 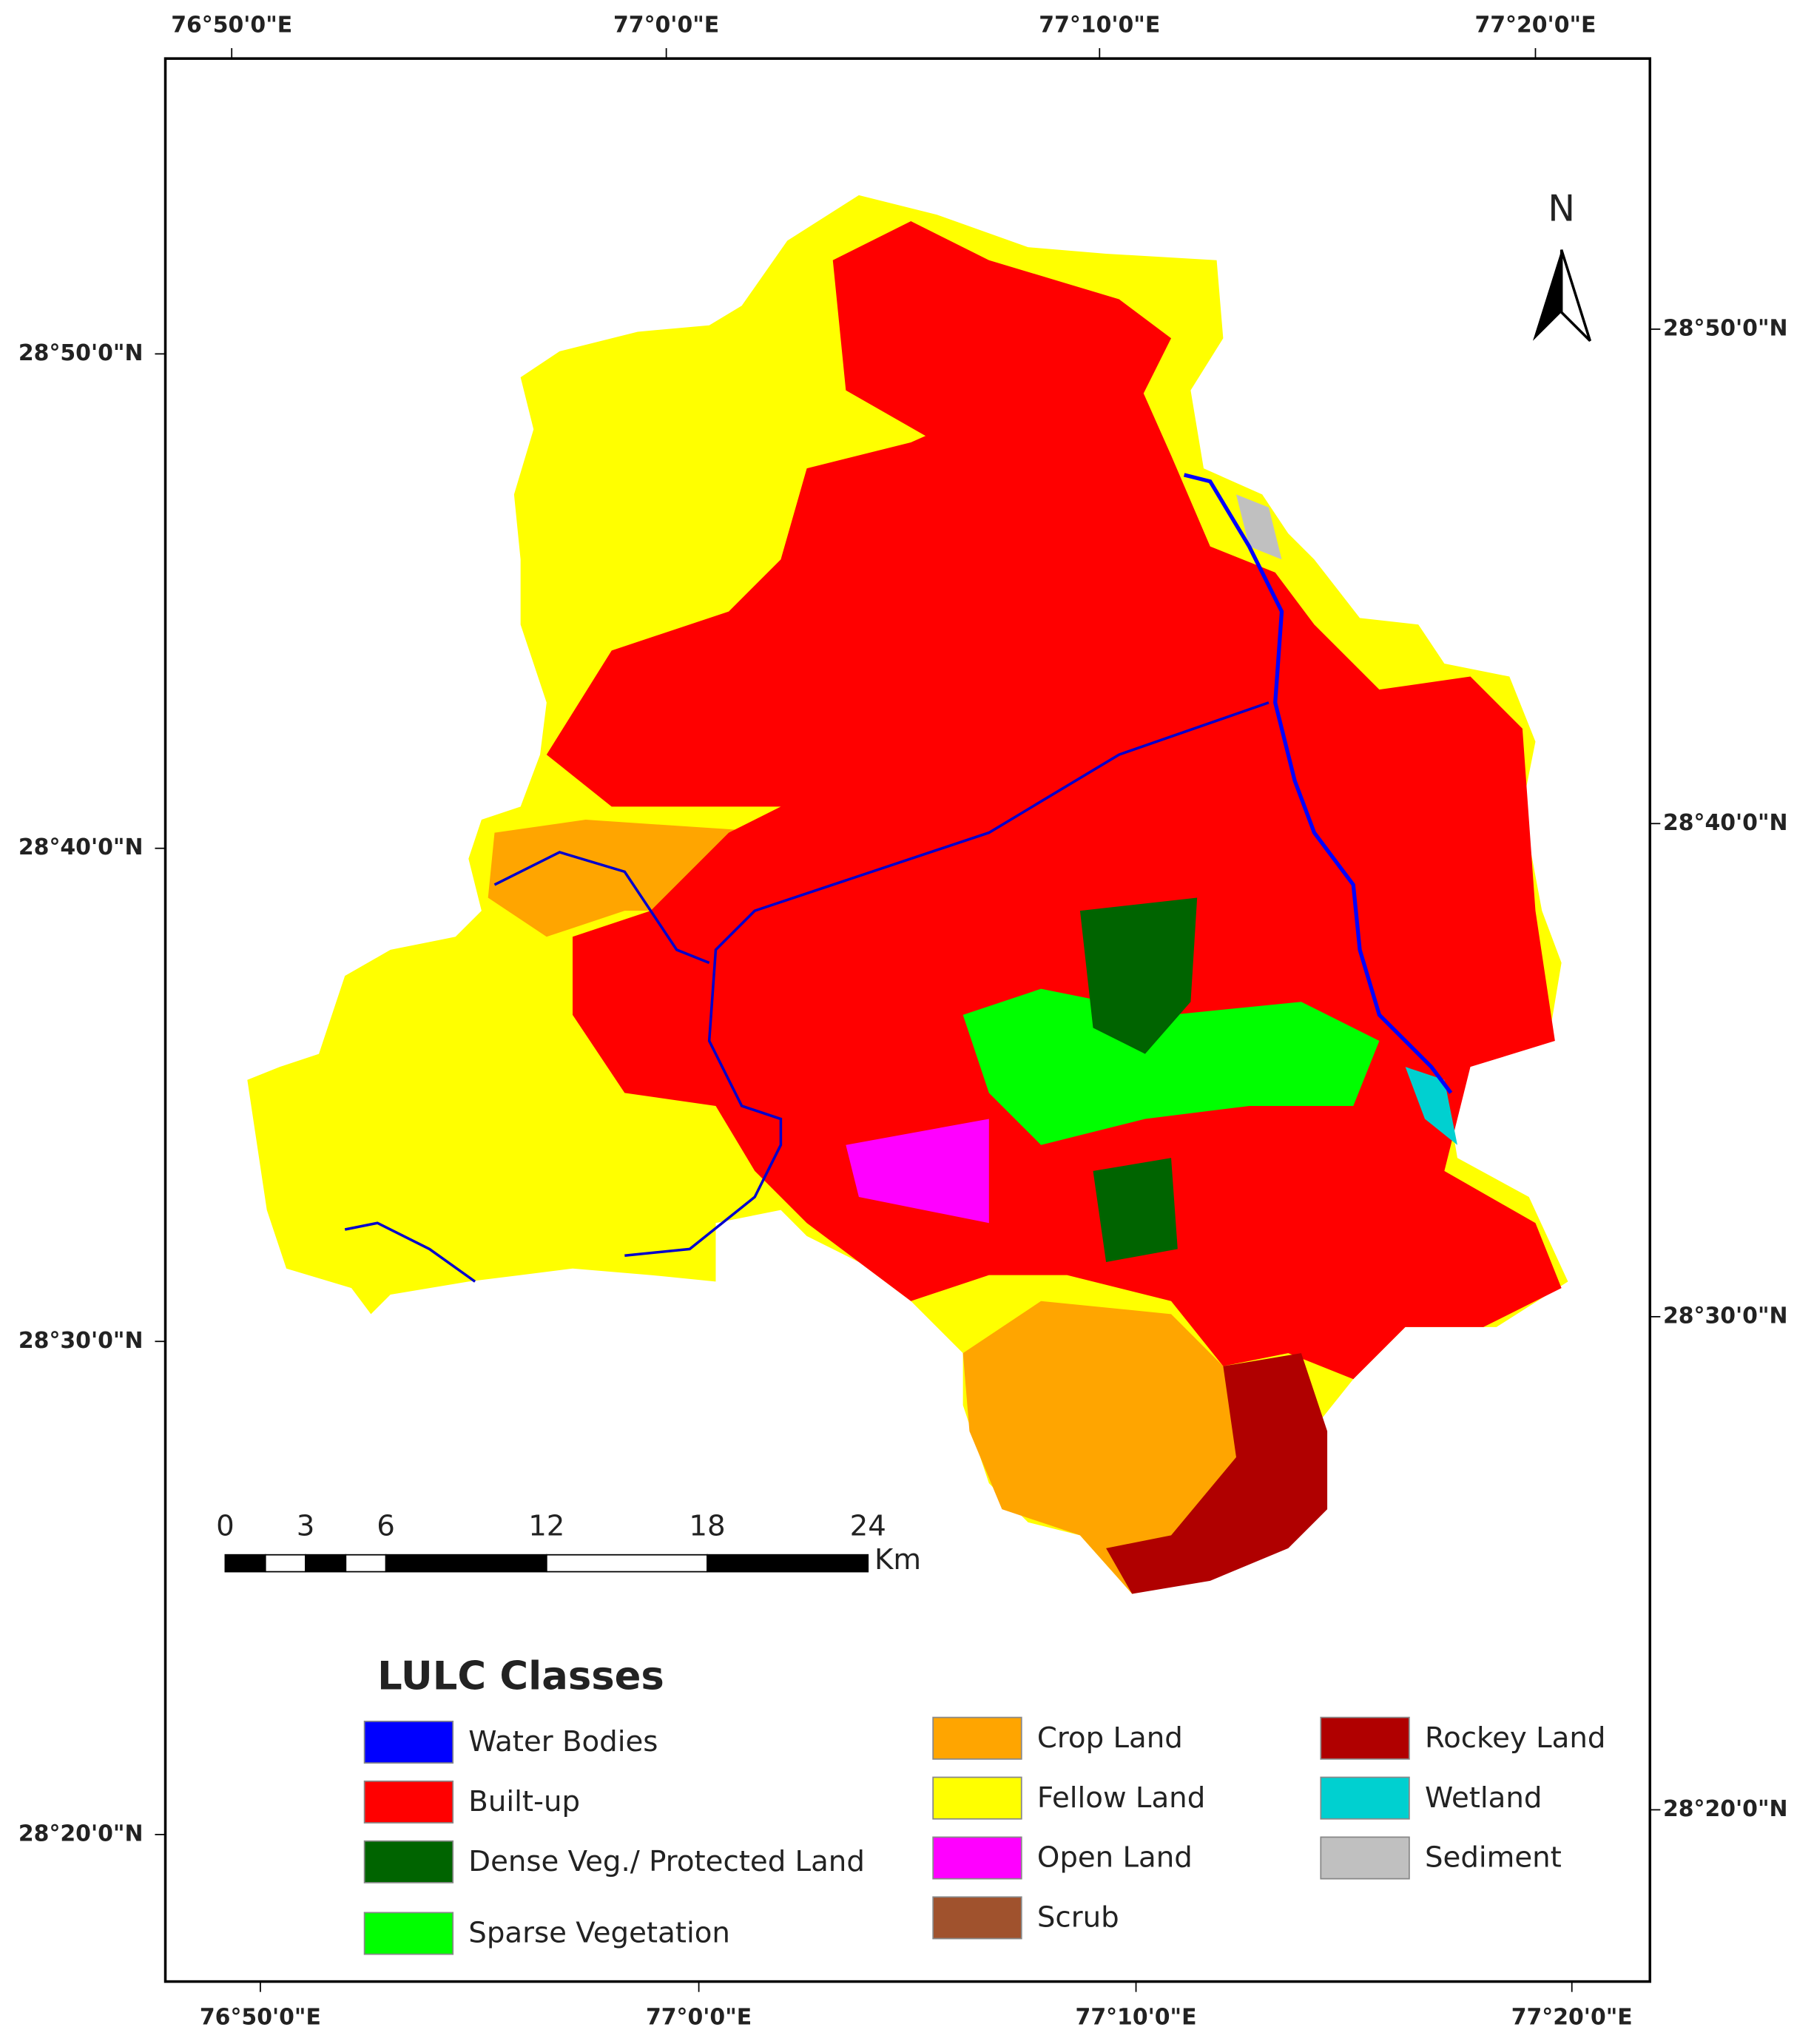 What do you see at coordinates (1078, 1918) in the screenshot?
I see `legend-label: Scrub` at bounding box center [1078, 1918].